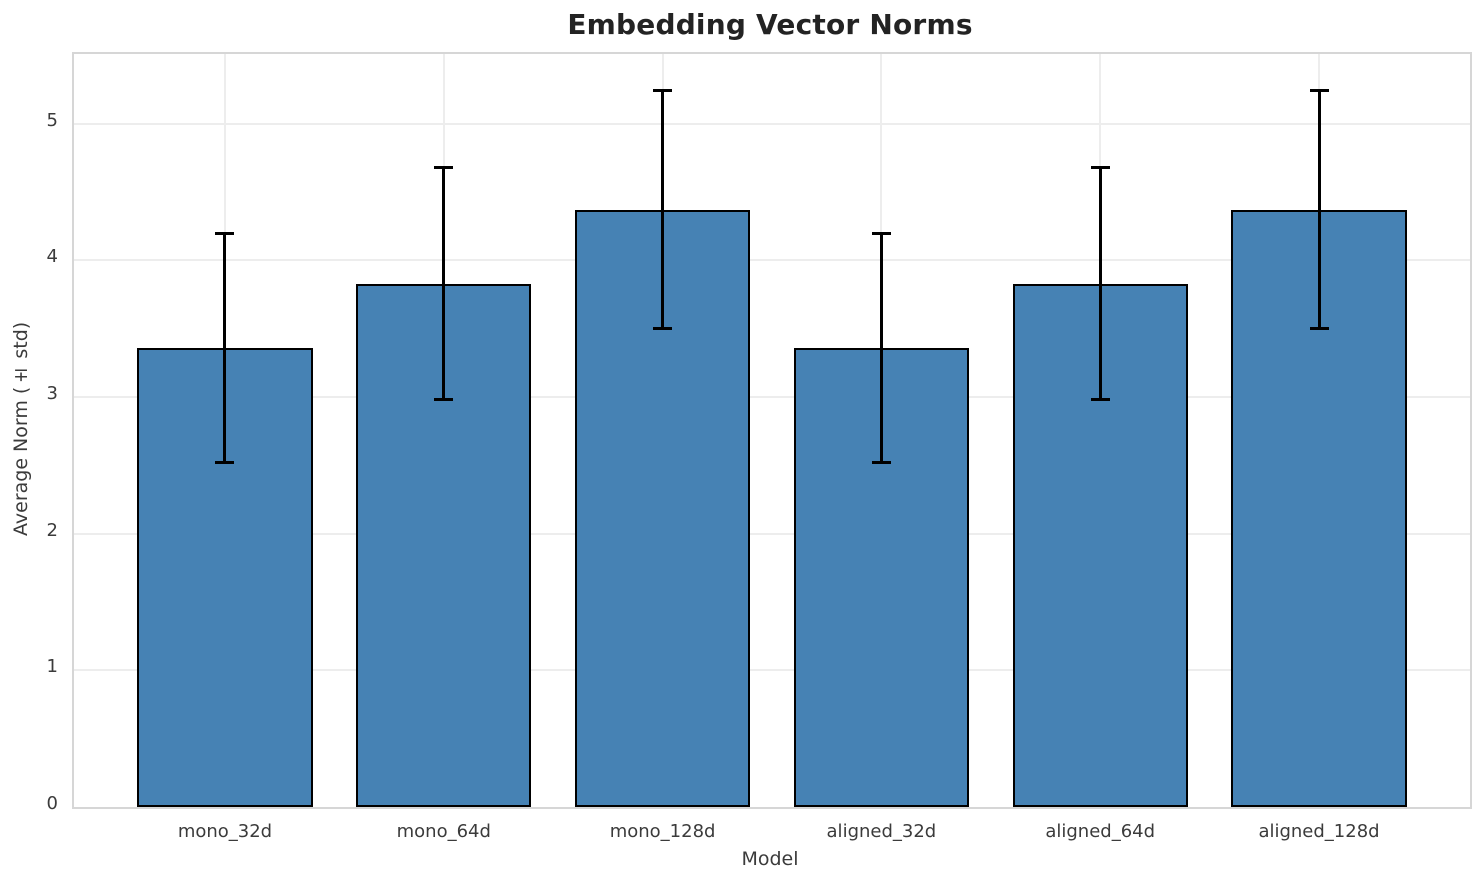  I want to click on x-tick-label-mono_32d: mono_32d, so click(225, 831).